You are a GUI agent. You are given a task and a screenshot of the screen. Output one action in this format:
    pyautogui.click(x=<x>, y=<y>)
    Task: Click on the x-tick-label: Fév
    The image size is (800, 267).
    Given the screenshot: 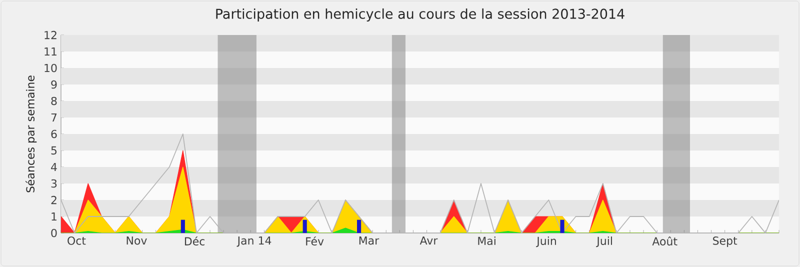 What is the action you would take?
    pyautogui.click(x=315, y=241)
    